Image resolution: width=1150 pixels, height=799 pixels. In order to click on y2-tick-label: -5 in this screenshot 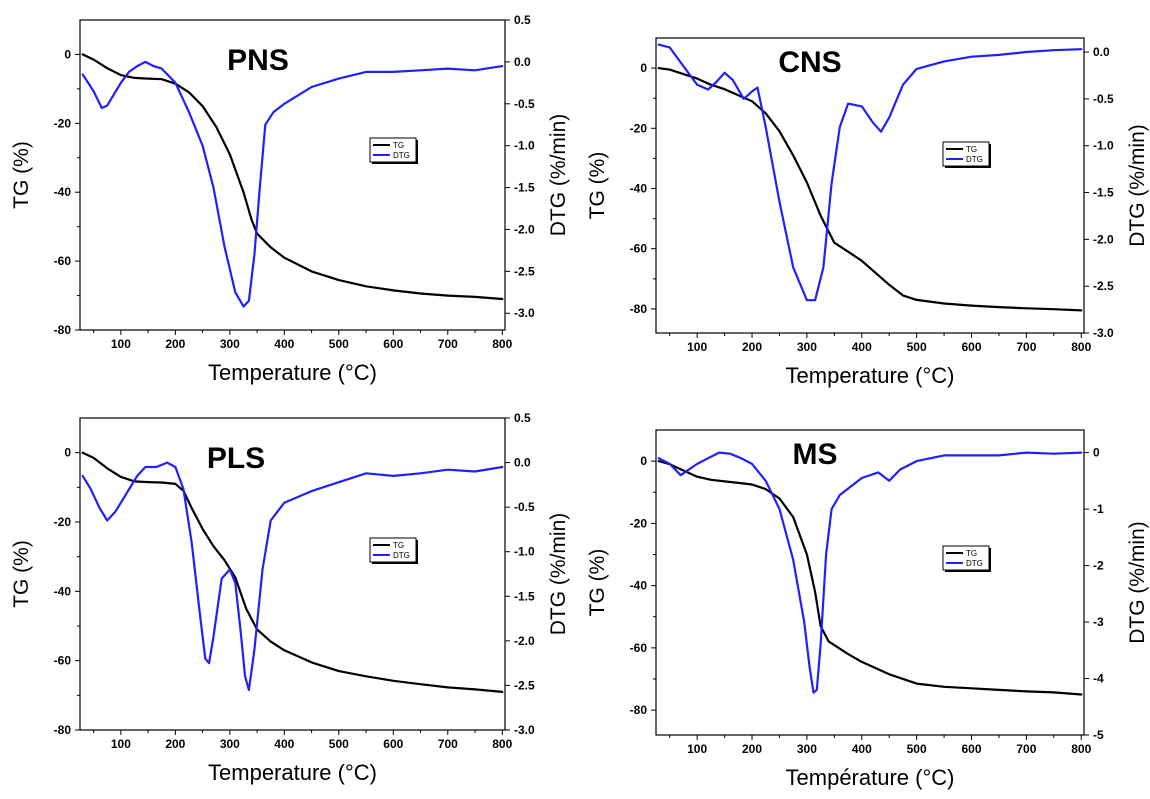, I will do `click(1098, 735)`.